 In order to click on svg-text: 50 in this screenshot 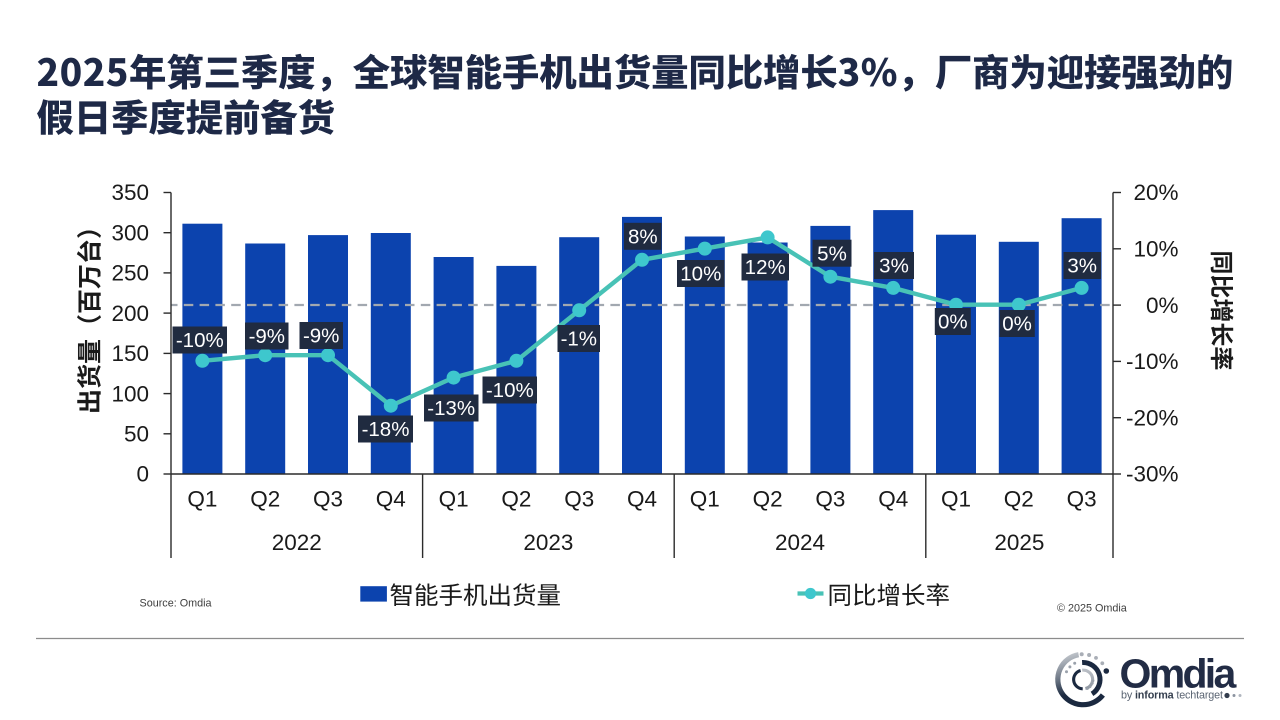, I will do `click(136, 434)`.